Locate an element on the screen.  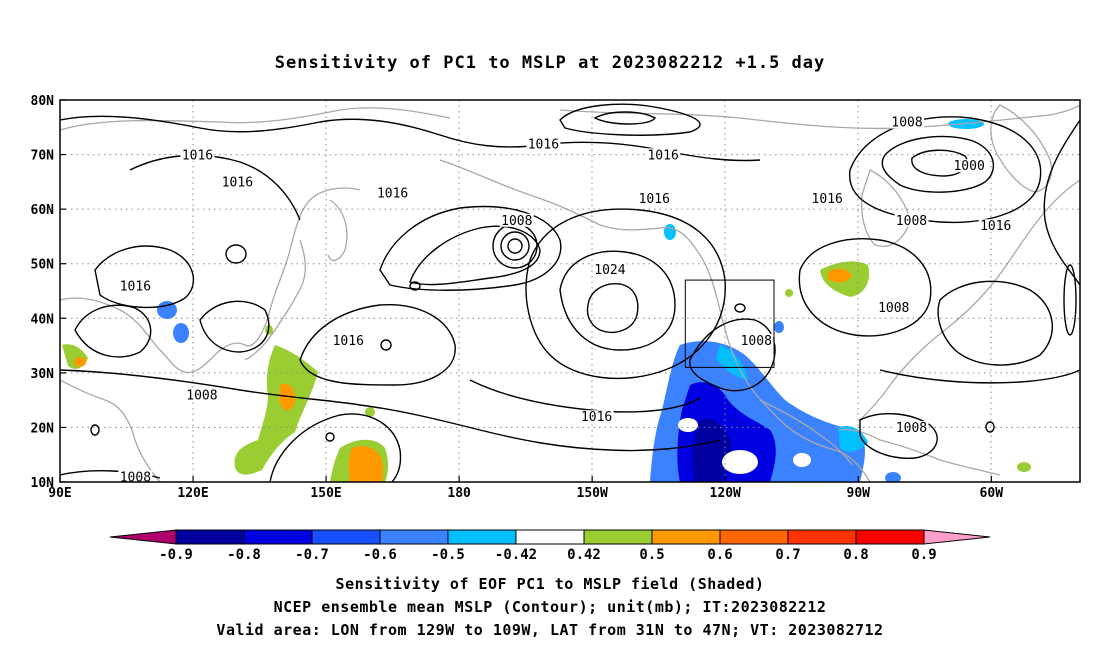
lat-tick-label: 70N is located at coordinates (43, 156).